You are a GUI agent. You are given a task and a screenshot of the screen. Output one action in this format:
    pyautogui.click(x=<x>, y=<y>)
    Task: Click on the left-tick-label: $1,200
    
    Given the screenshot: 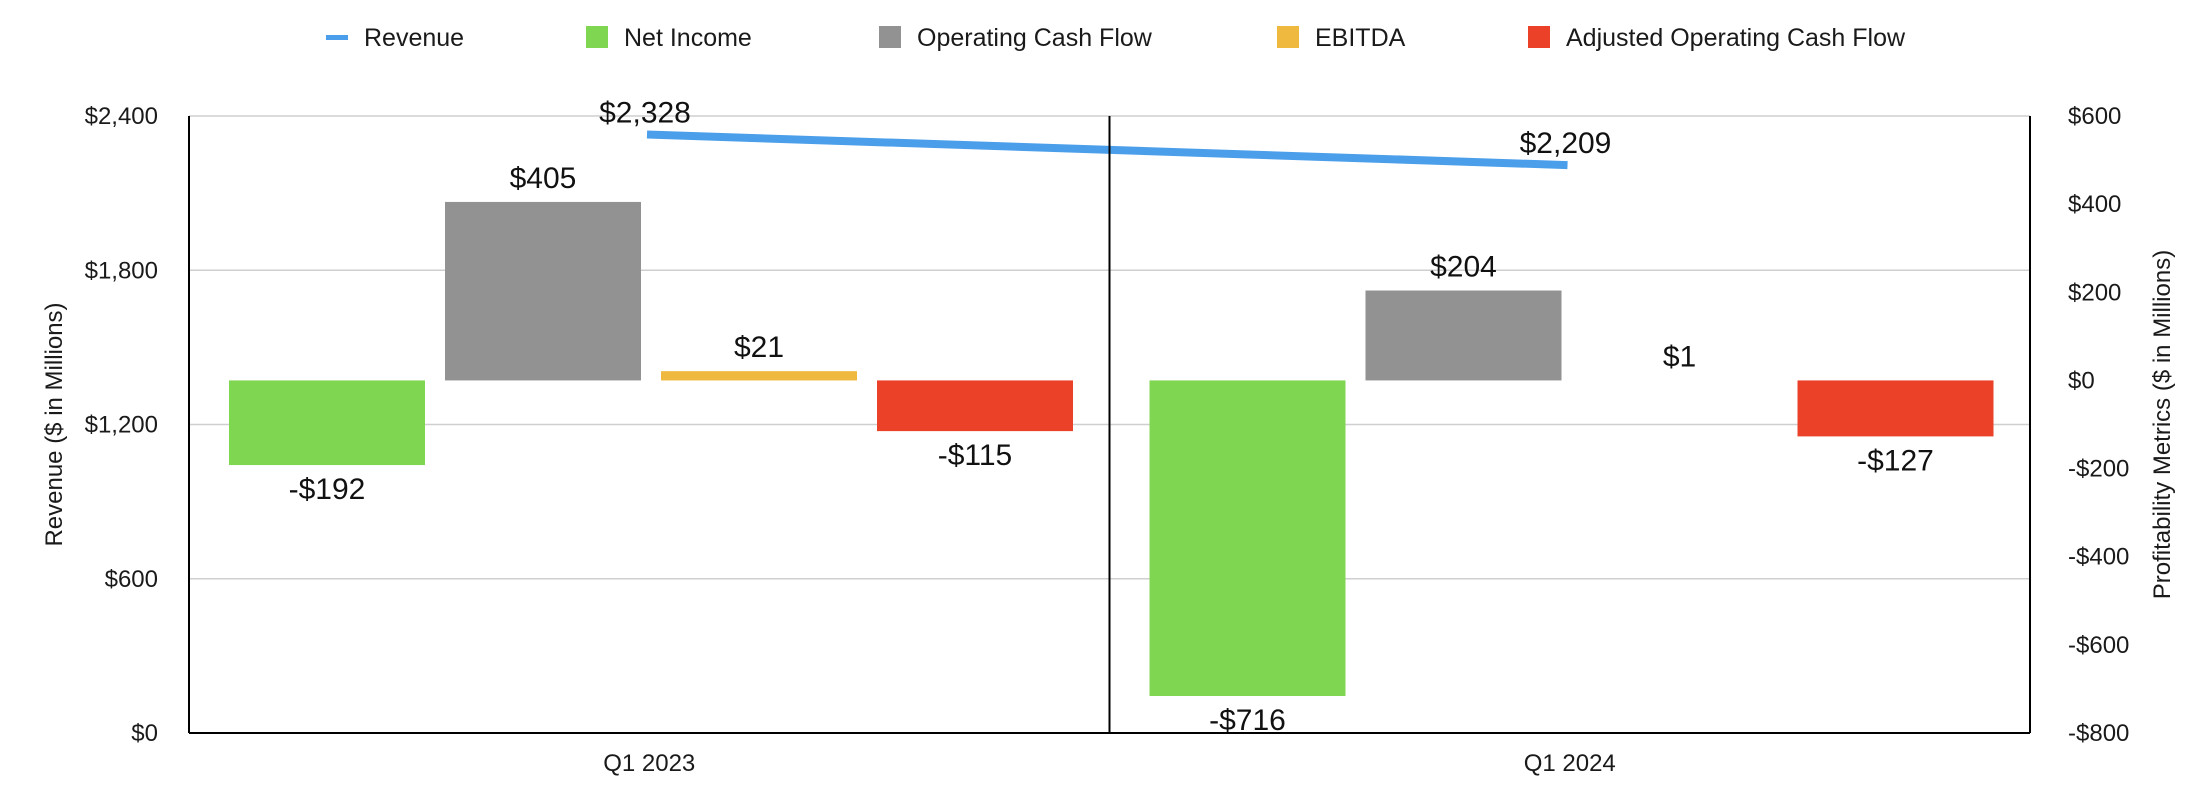 What is the action you would take?
    pyautogui.click(x=121, y=425)
    